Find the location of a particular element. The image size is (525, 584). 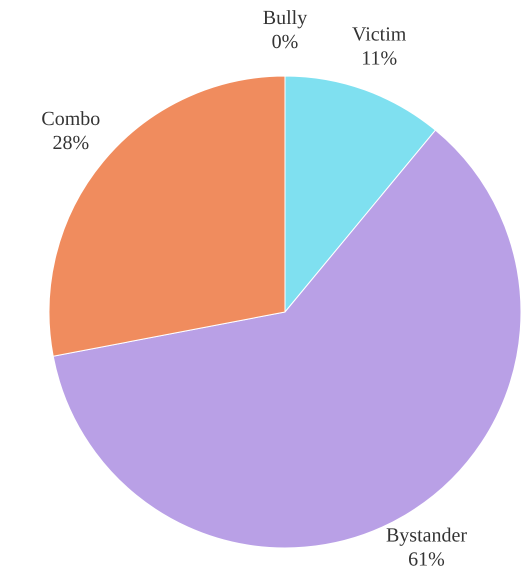

category-label: Bully is located at coordinates (285, 18).